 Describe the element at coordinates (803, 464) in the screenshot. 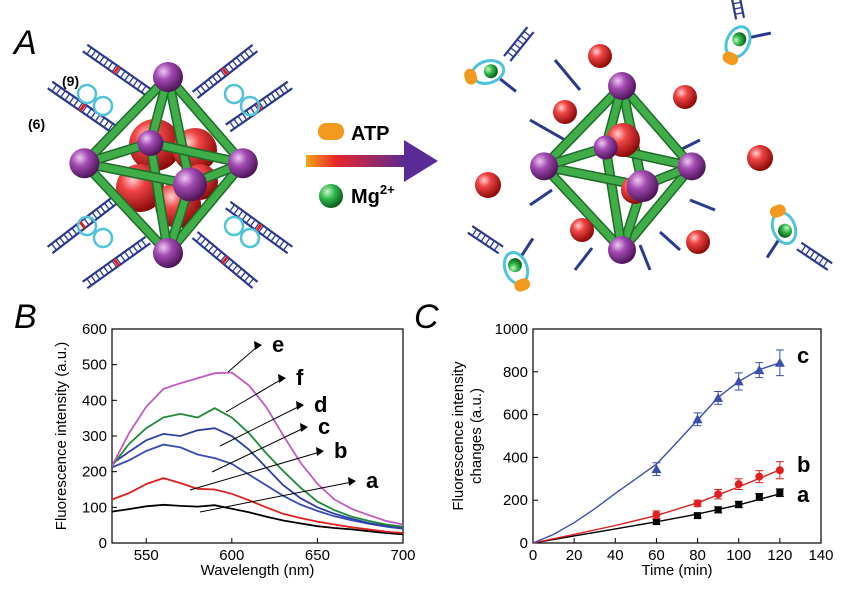

I see `series-label-b: b` at that location.